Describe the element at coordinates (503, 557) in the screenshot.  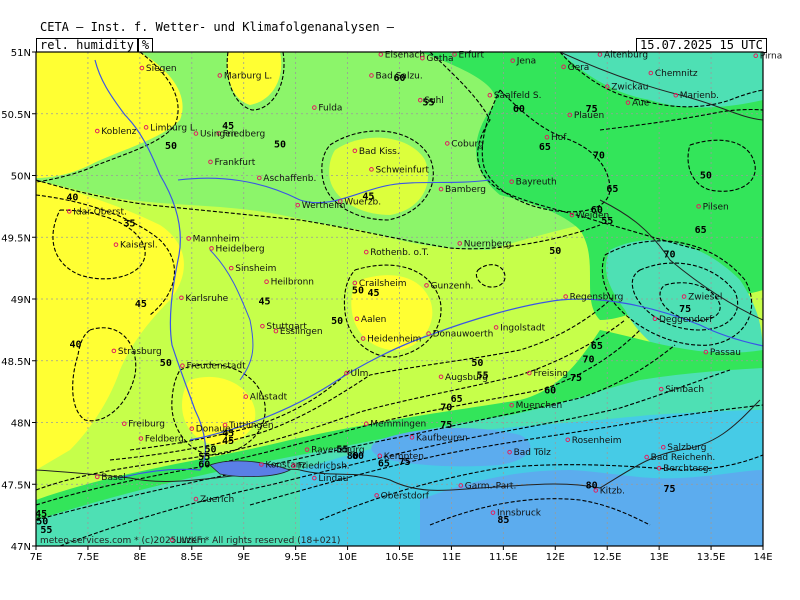
I see `x-tick-label: 11.5E` at that location.